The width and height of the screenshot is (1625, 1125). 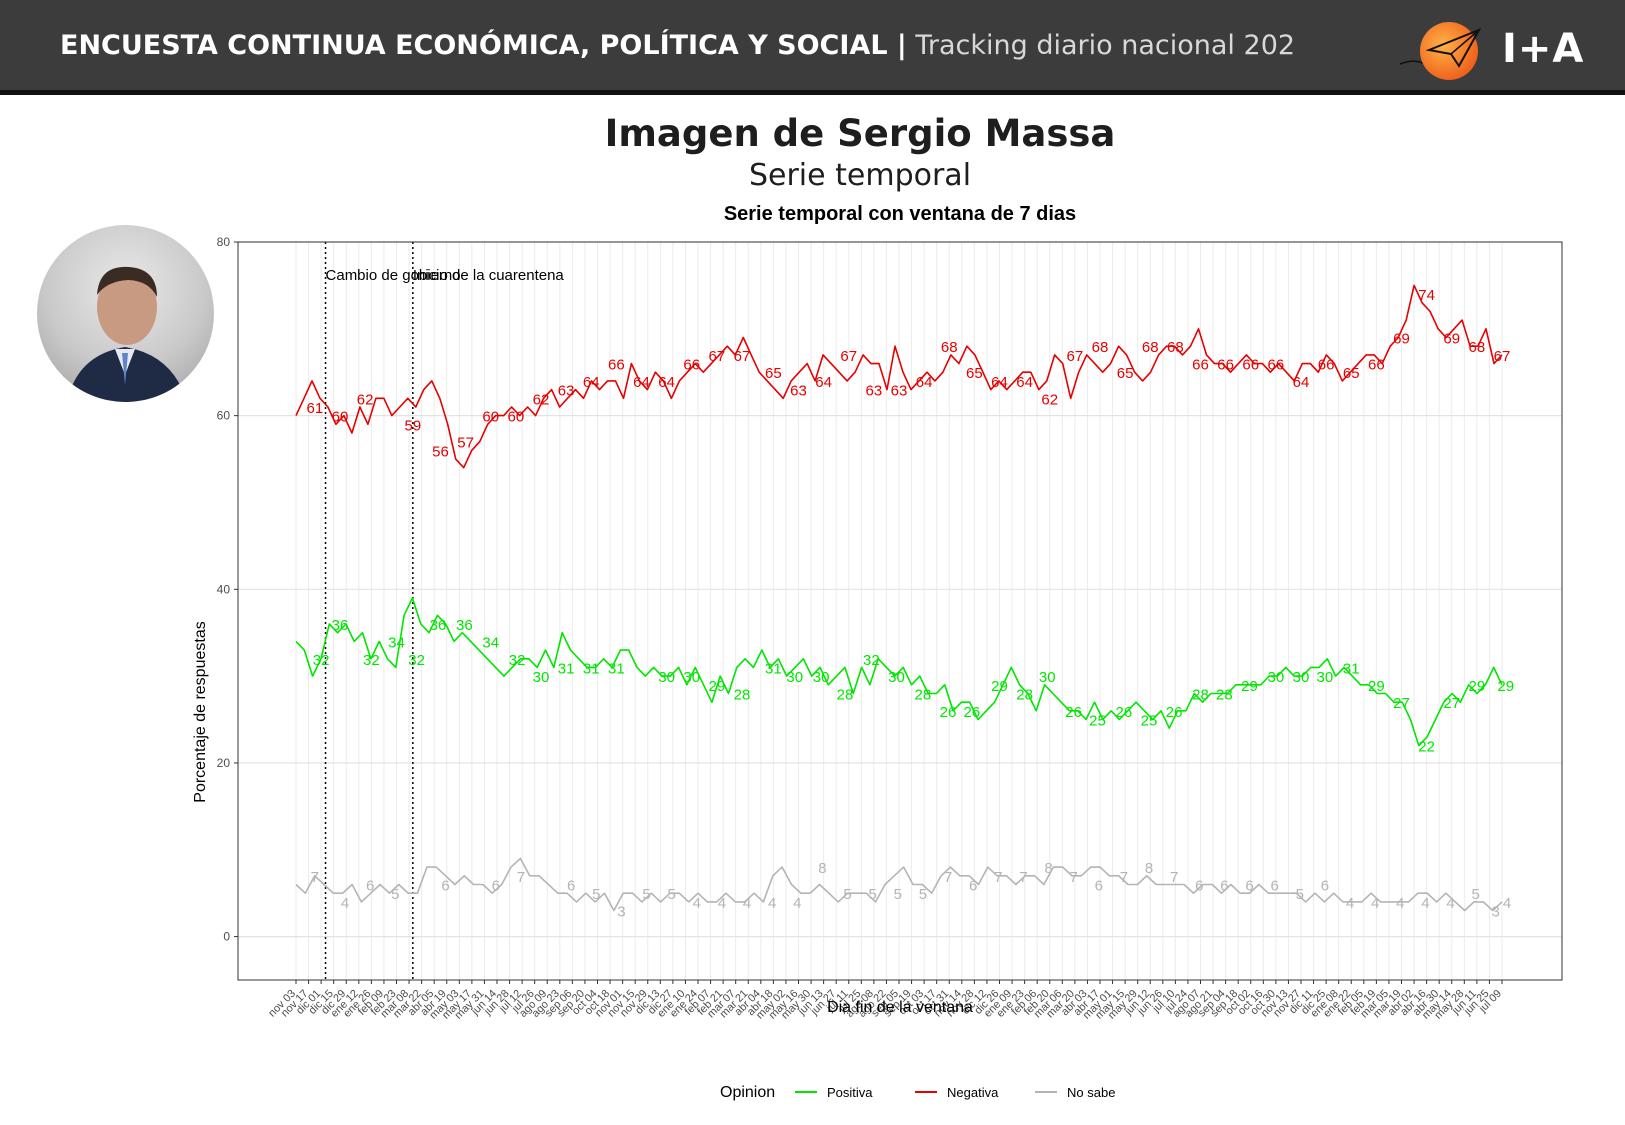 I want to click on event-label: Cambio de gobierno, so click(x=393, y=275).